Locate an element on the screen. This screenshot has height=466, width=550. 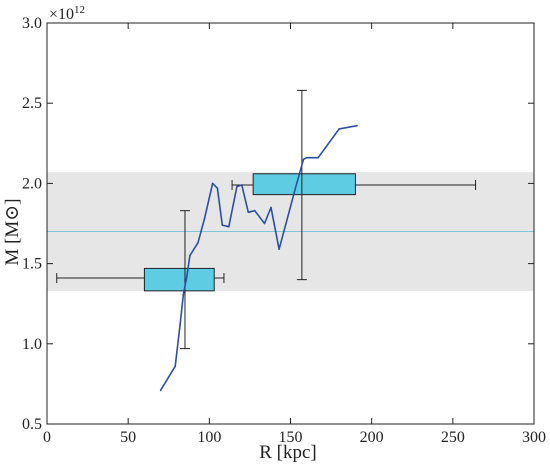
x-tick-label: 100 is located at coordinates (209, 437).